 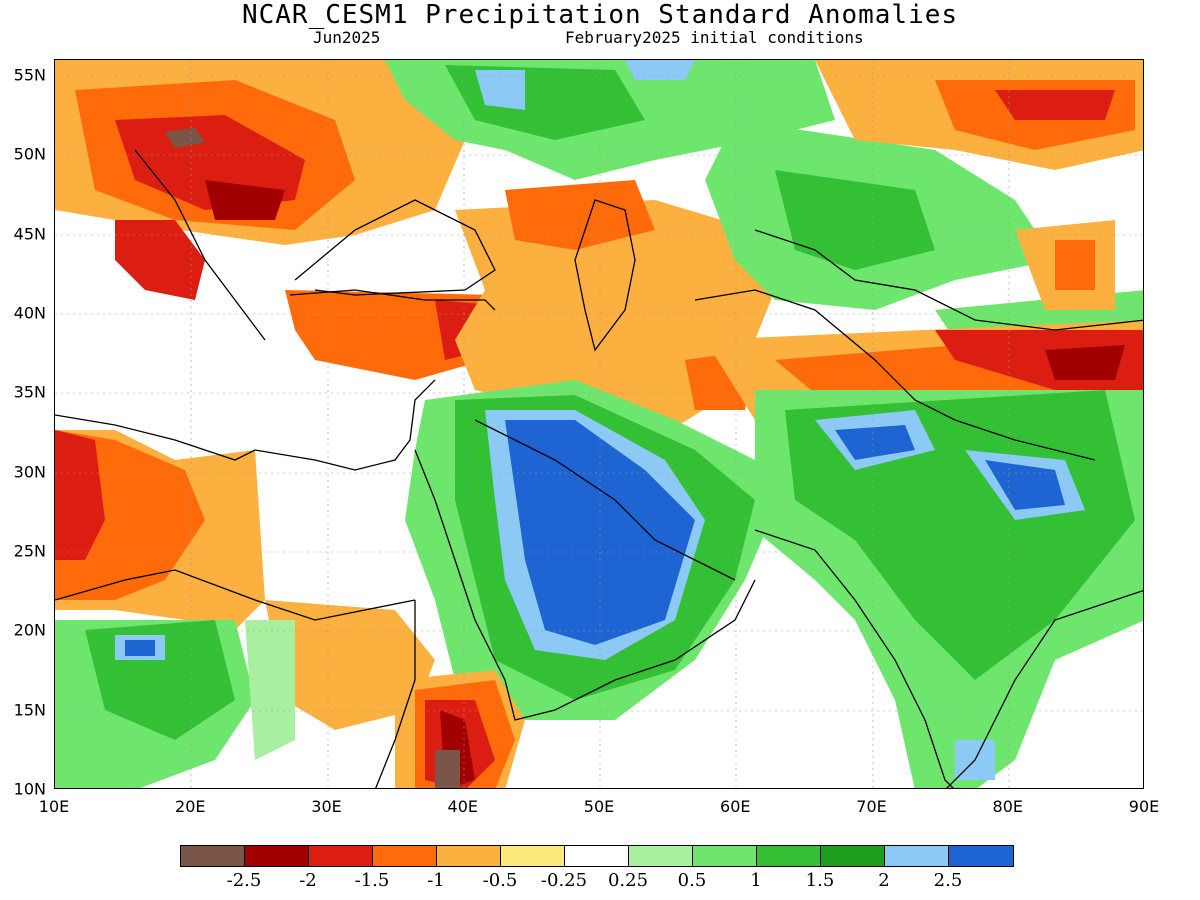 I want to click on colorbar-label: -0.5, so click(x=500, y=880).